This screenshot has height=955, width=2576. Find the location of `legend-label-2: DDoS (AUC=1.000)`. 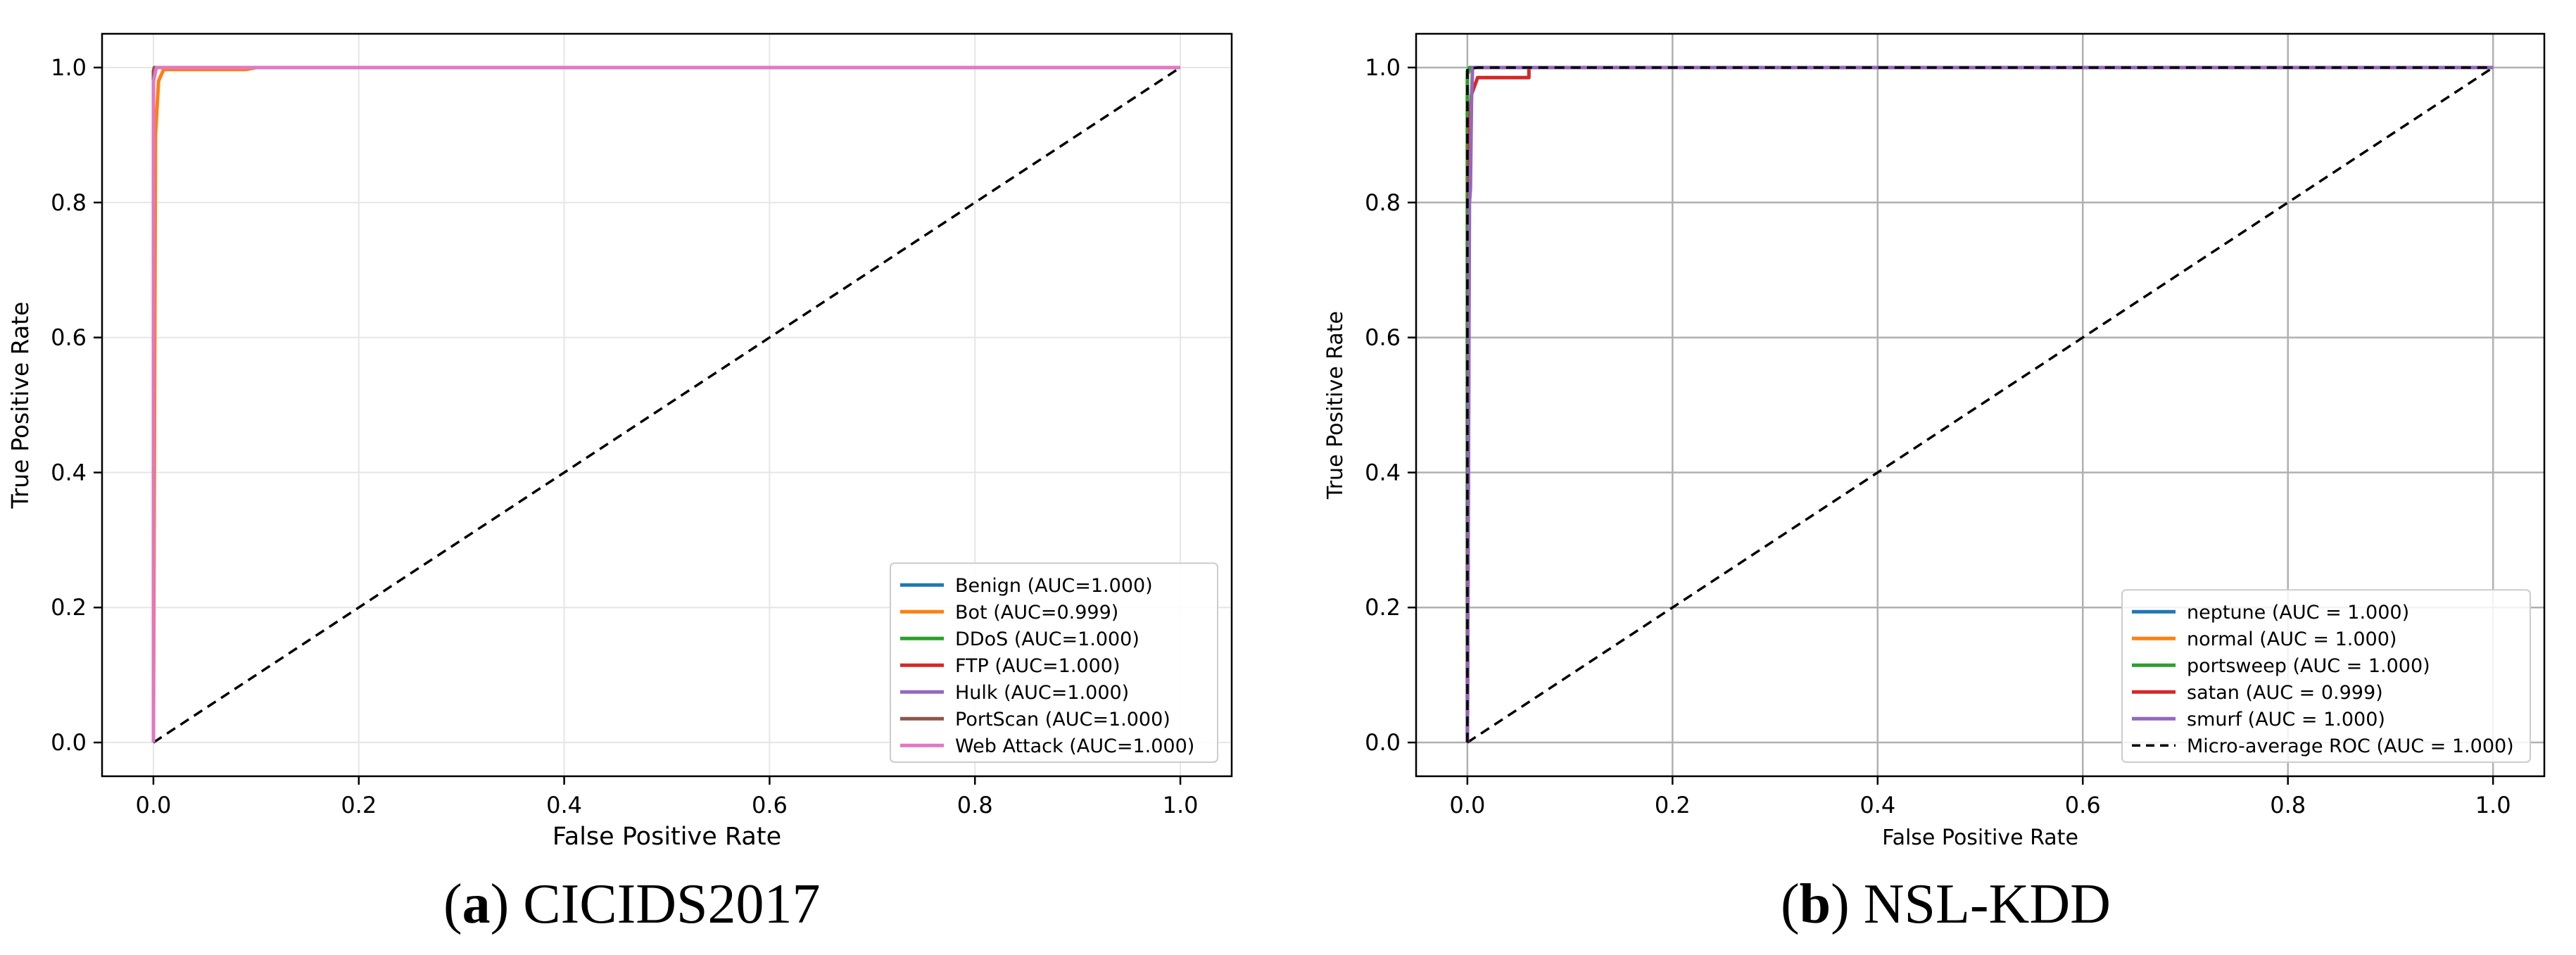

legend-label-2: DDoS (AUC=1.000) is located at coordinates (1047, 639).